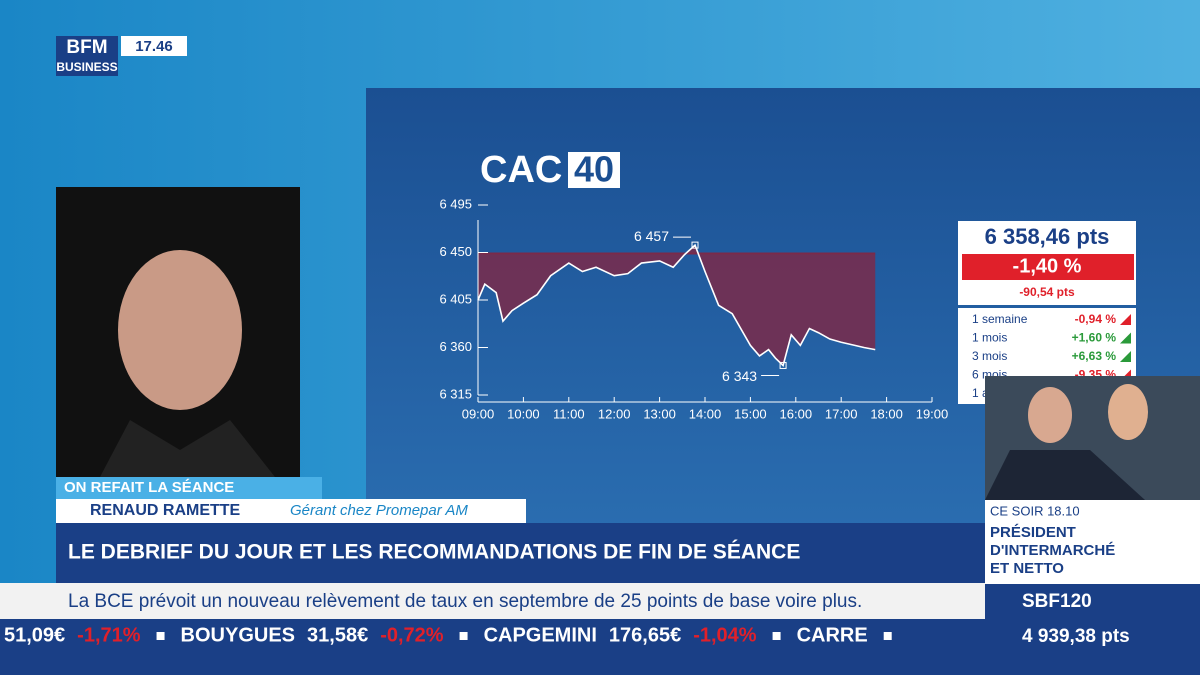 Image resolution: width=1200 pixels, height=680 pixels. I want to click on stock-name: CAPGEMINI, so click(540, 635).